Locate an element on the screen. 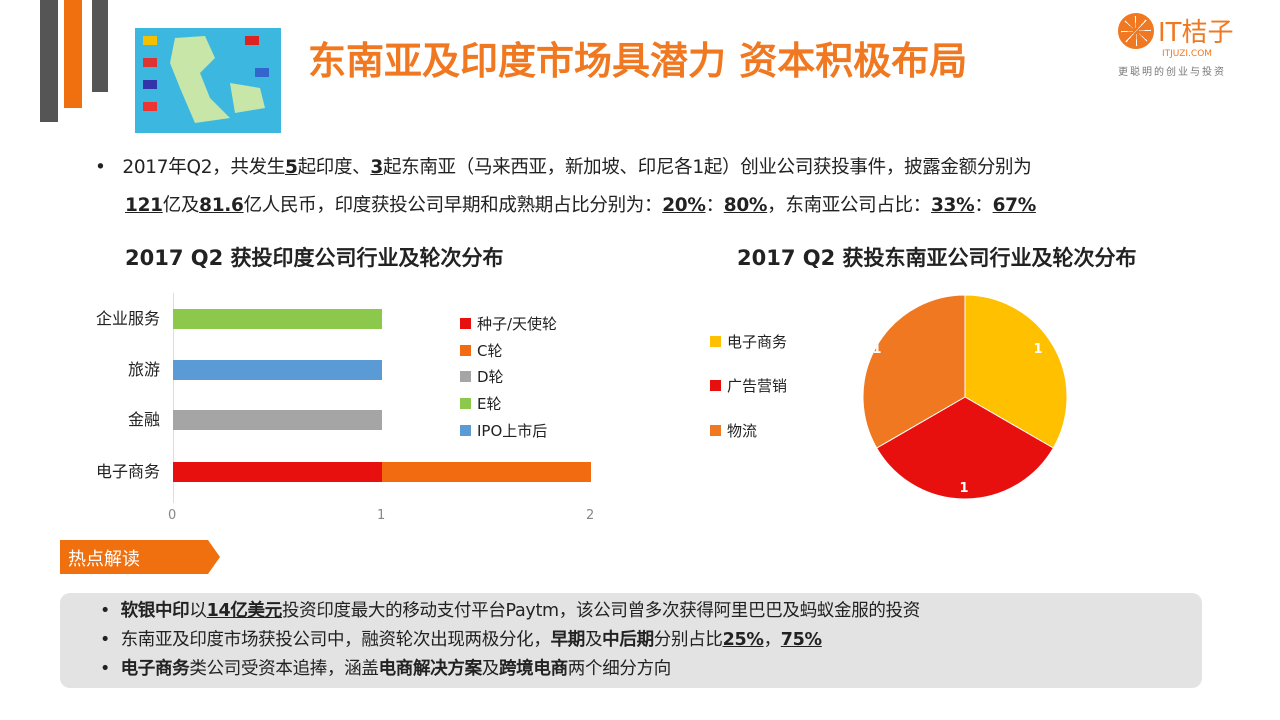 This screenshot has height=720, width=1280. legend-label: C轮 is located at coordinates (490, 350).